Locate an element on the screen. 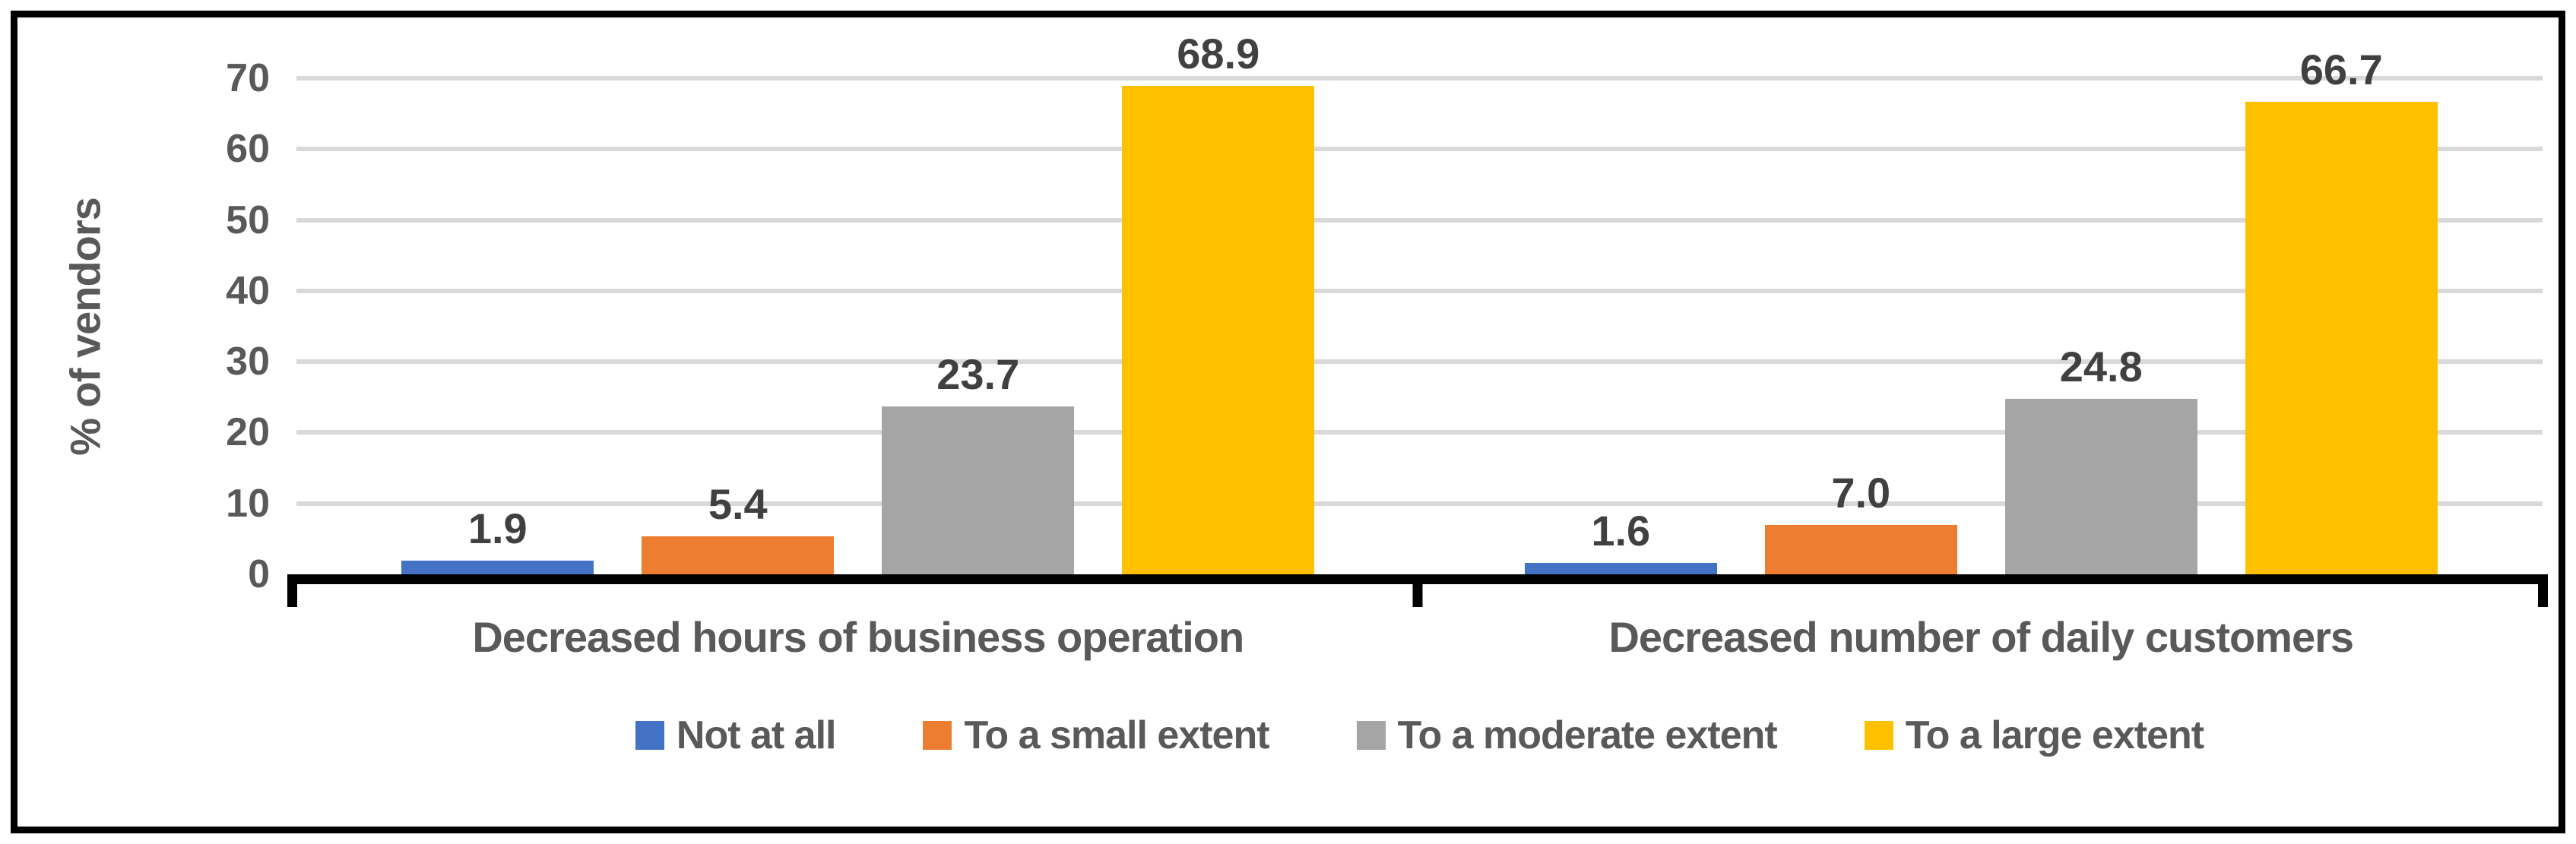 The width and height of the screenshot is (2576, 844). legend-label: To a large extent is located at coordinates (2054, 735).